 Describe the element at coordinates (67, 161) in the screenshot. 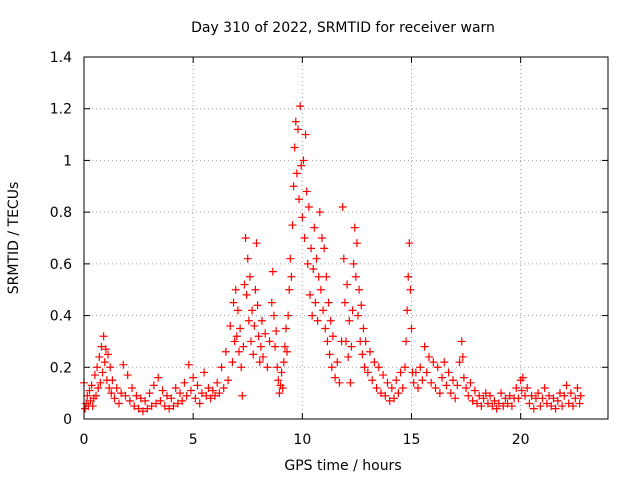

I see `y-tick-label: 1` at that location.